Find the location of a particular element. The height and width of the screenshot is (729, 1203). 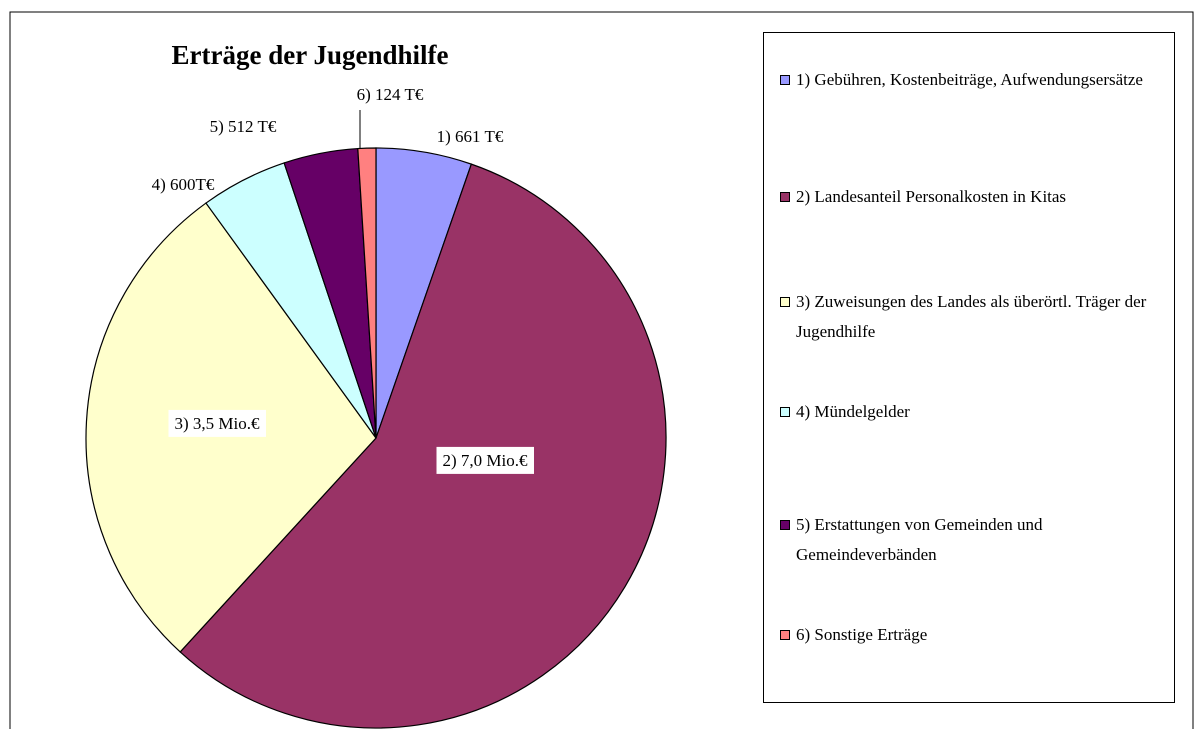

legend-label: 4) Mündelgelder is located at coordinates (853, 411).